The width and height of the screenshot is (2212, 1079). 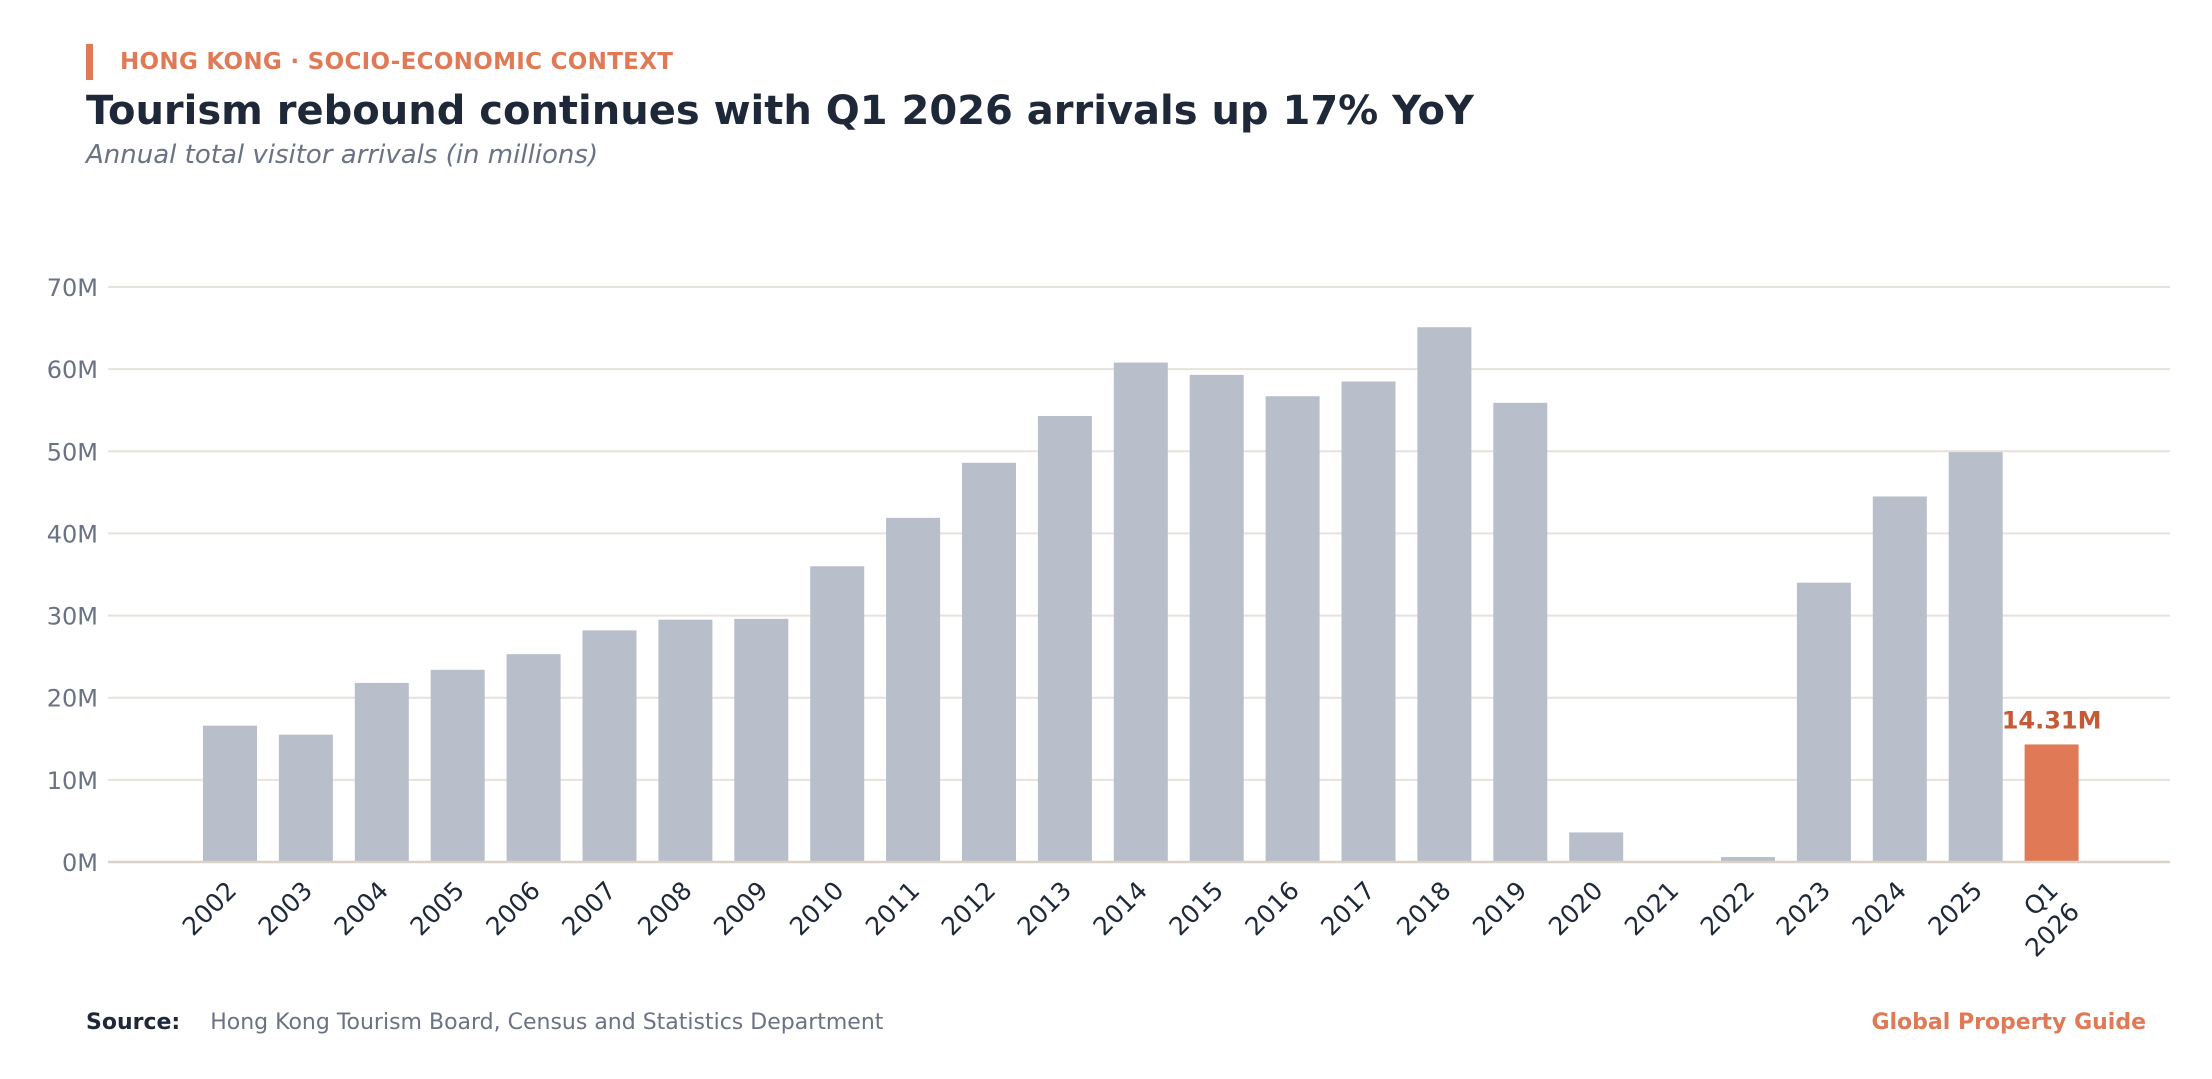 I want to click on x-tick-label: 2002, so click(x=209, y=908).